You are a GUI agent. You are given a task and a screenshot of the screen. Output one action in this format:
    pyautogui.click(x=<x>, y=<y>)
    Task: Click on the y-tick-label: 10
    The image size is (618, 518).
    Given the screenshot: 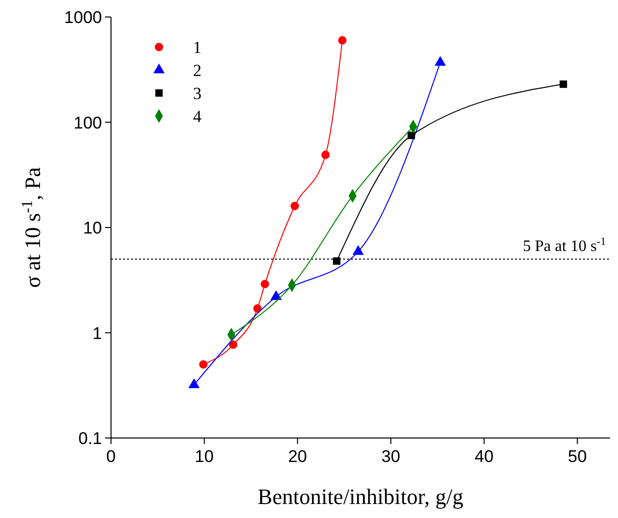 What is the action you would take?
    pyautogui.click(x=92, y=228)
    